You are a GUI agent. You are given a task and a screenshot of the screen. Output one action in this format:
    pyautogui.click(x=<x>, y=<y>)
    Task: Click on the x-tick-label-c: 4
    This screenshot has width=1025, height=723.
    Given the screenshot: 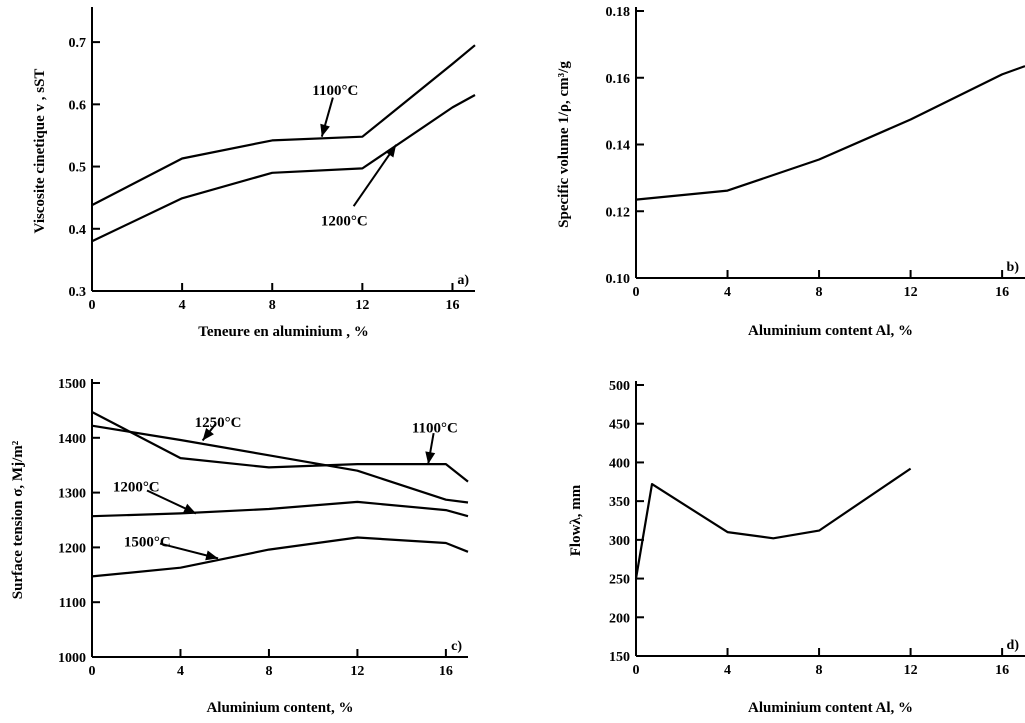 What is the action you would take?
    pyautogui.click(x=180, y=671)
    